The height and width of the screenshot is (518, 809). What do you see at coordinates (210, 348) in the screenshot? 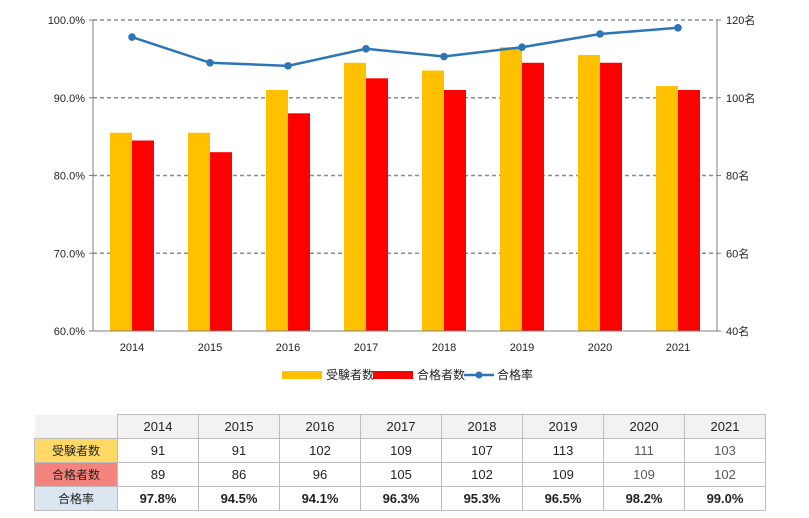
I see `x-axis-tick-label: 2015` at bounding box center [210, 348].